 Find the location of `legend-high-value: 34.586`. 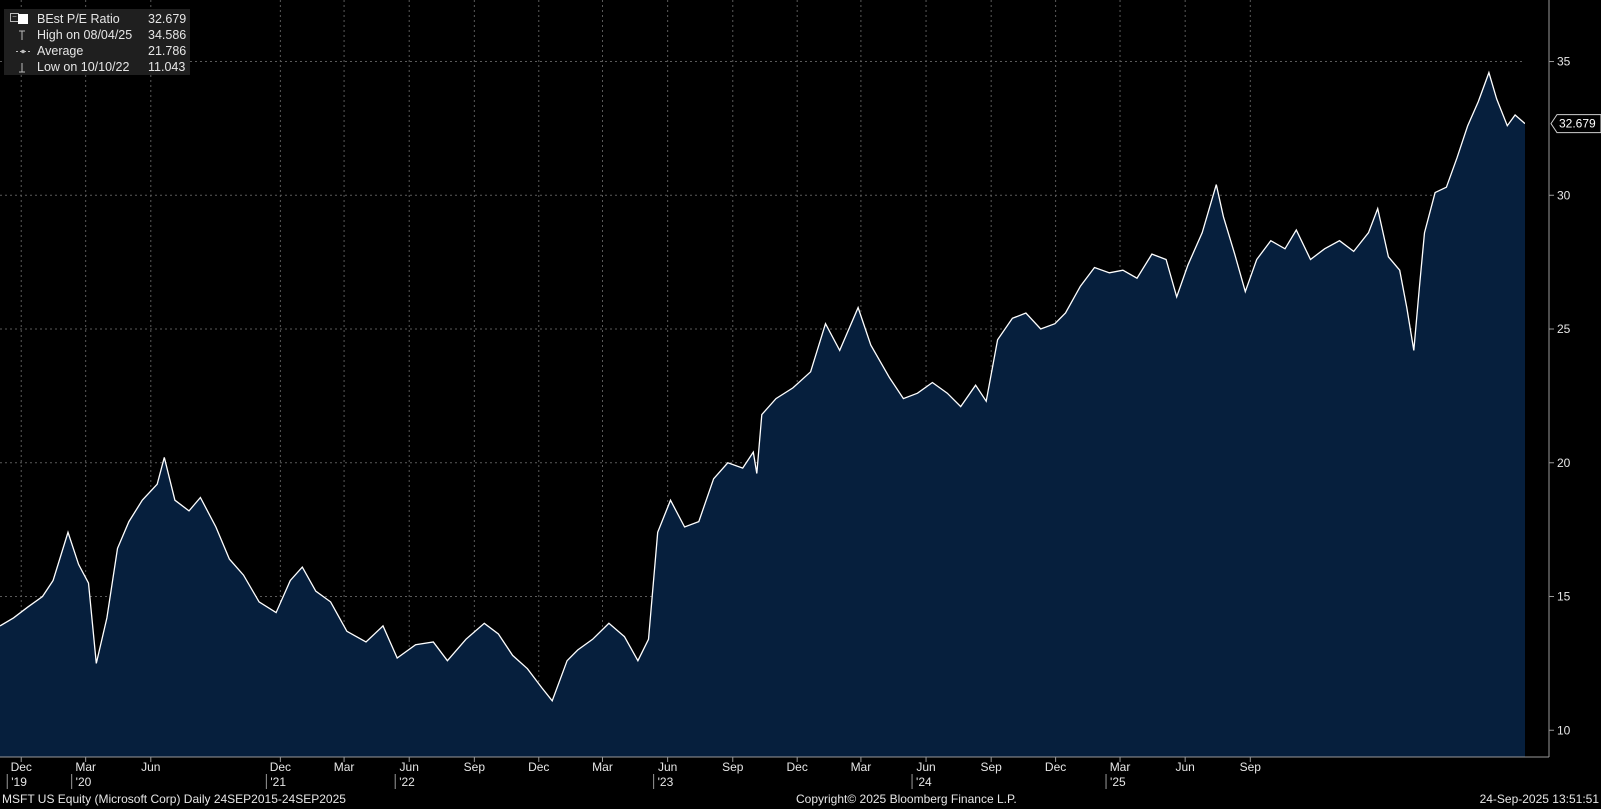

legend-high-value: 34.586 is located at coordinates (167, 35).